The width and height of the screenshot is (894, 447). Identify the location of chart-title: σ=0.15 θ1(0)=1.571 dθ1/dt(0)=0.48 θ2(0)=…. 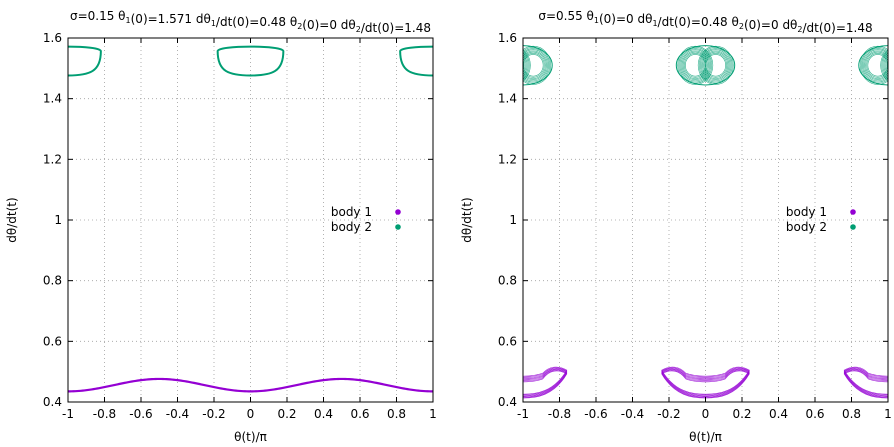
(250, 22).